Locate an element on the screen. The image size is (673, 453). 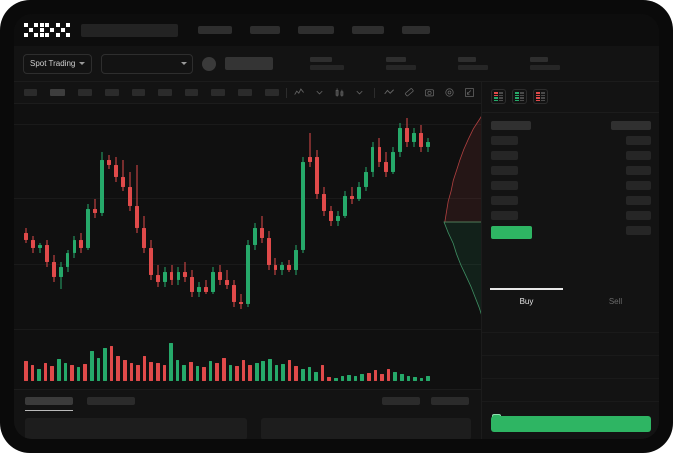
tf-1w is located at coordinates (218, 92).